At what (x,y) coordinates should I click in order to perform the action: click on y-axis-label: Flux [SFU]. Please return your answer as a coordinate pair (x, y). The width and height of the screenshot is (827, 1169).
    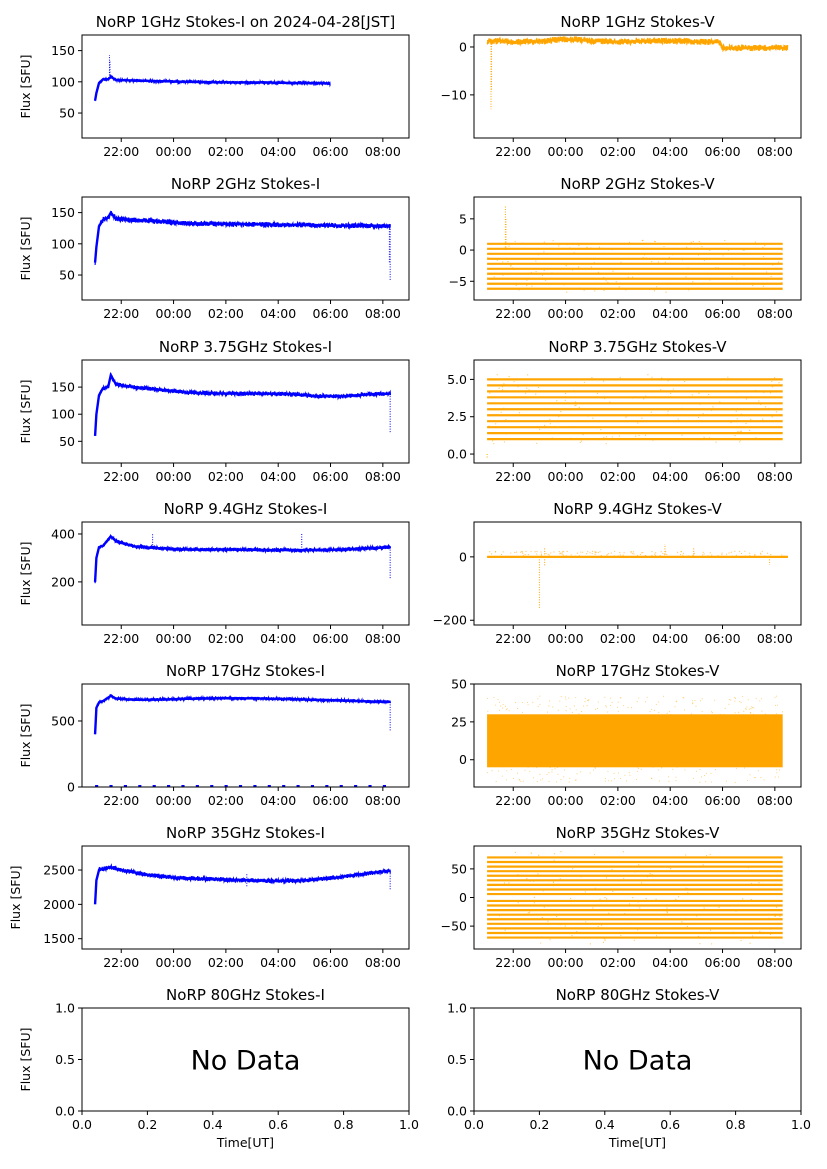
    Looking at the image, I should click on (25, 574).